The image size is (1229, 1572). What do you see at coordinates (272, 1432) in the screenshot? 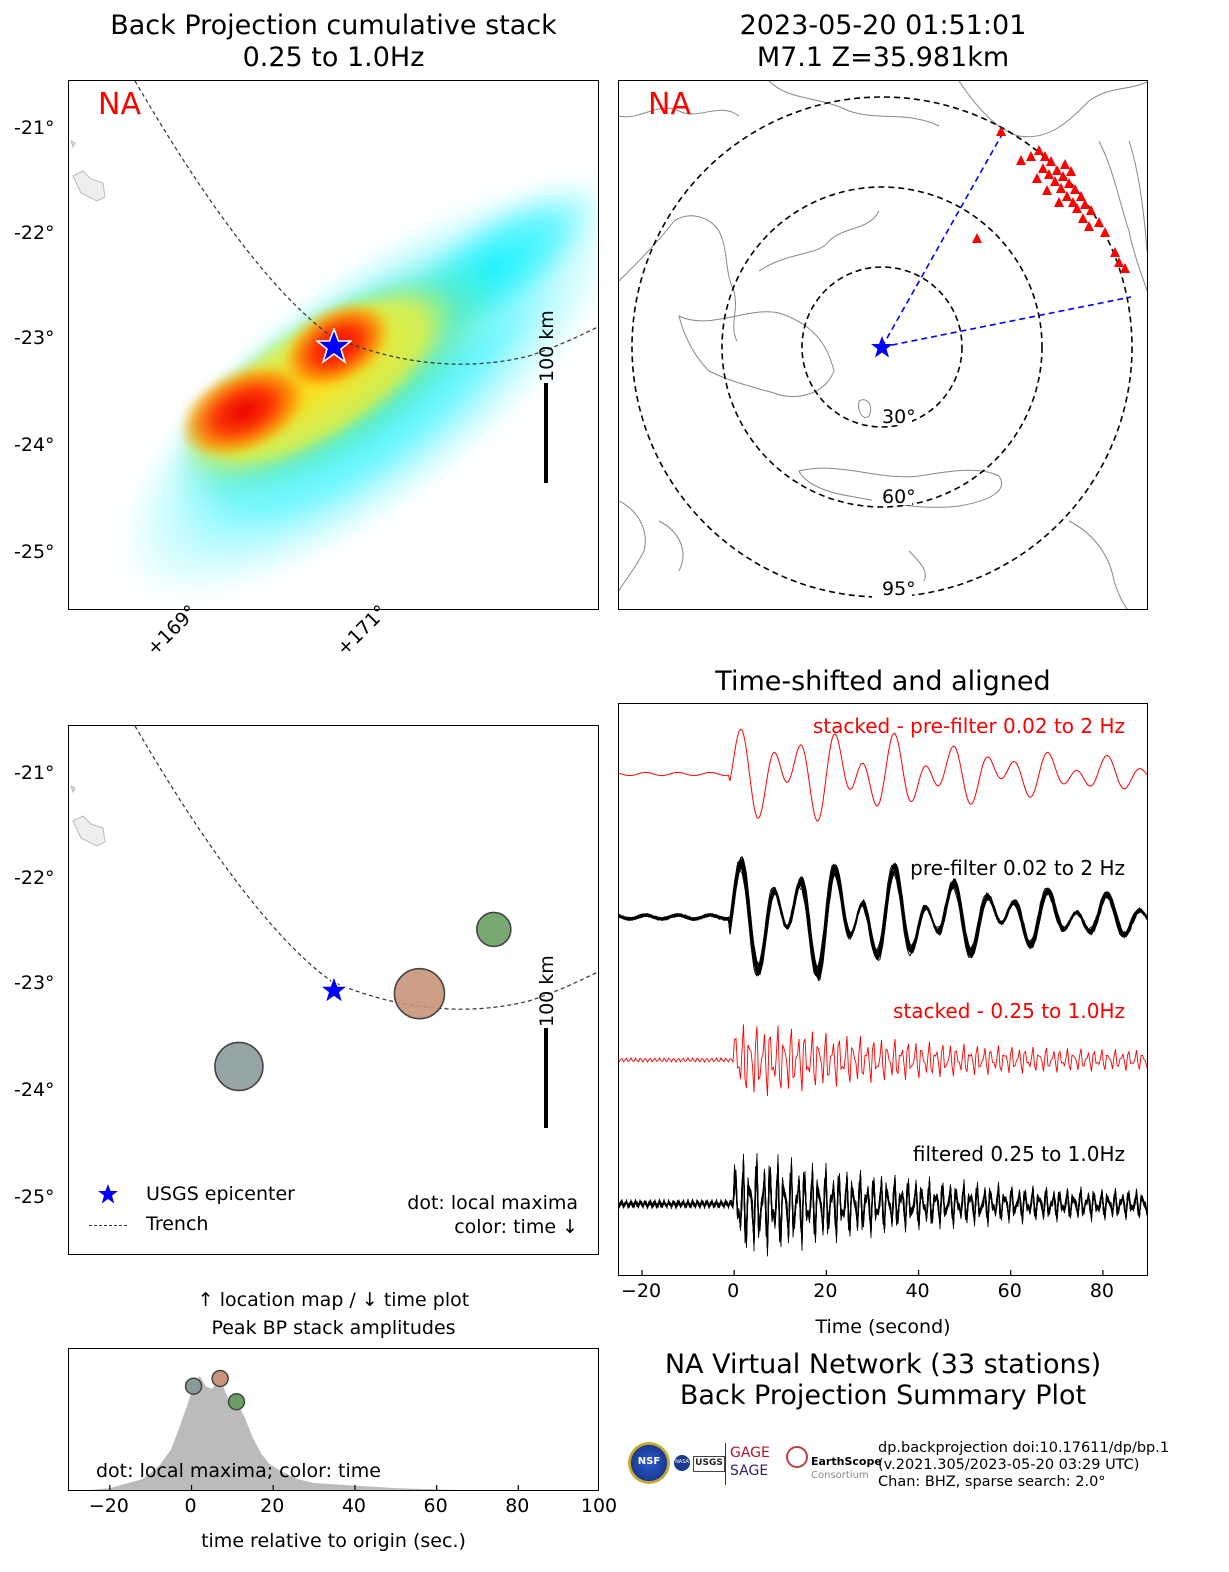
I see `peak-amp-area` at bounding box center [272, 1432].